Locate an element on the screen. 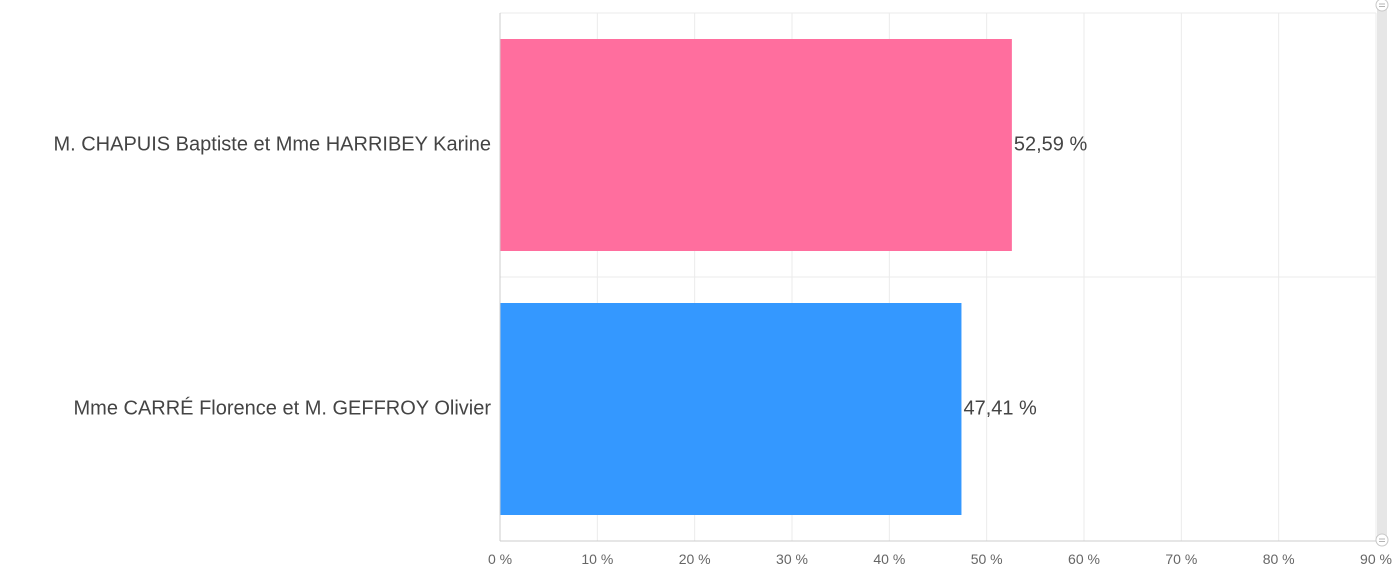  x-tick-label: 40 % is located at coordinates (889, 559).